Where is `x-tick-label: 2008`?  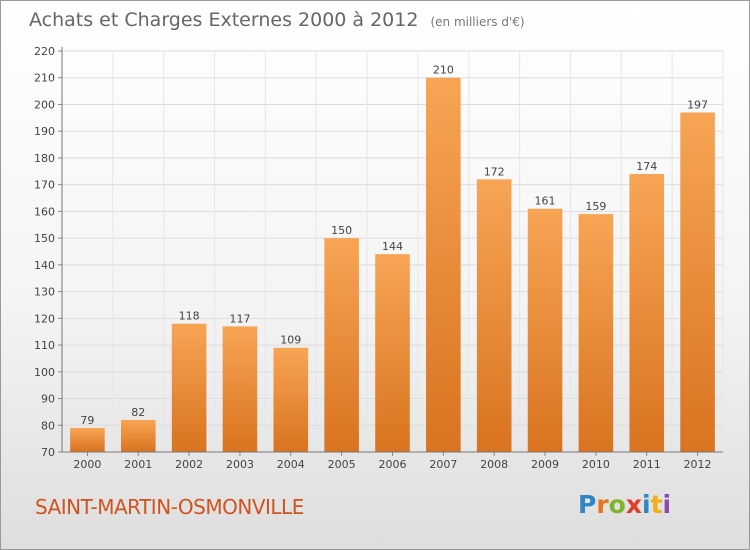
x-tick-label: 2008 is located at coordinates (494, 464).